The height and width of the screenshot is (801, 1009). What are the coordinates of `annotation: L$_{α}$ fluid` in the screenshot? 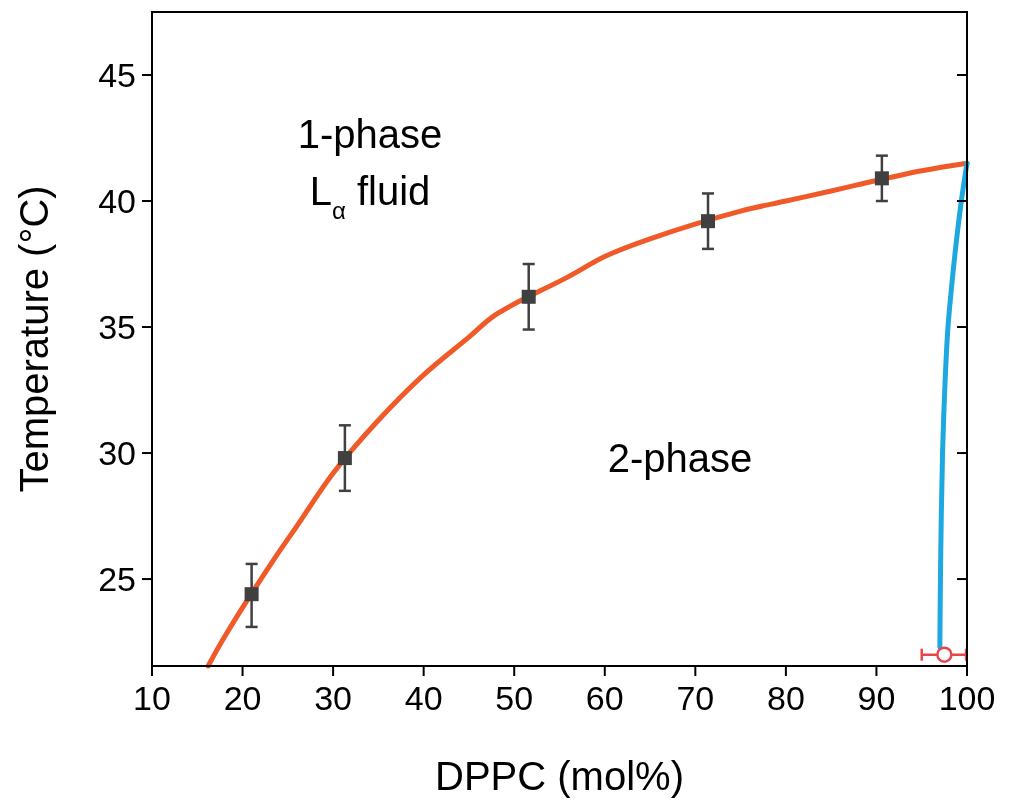 It's located at (370, 196).